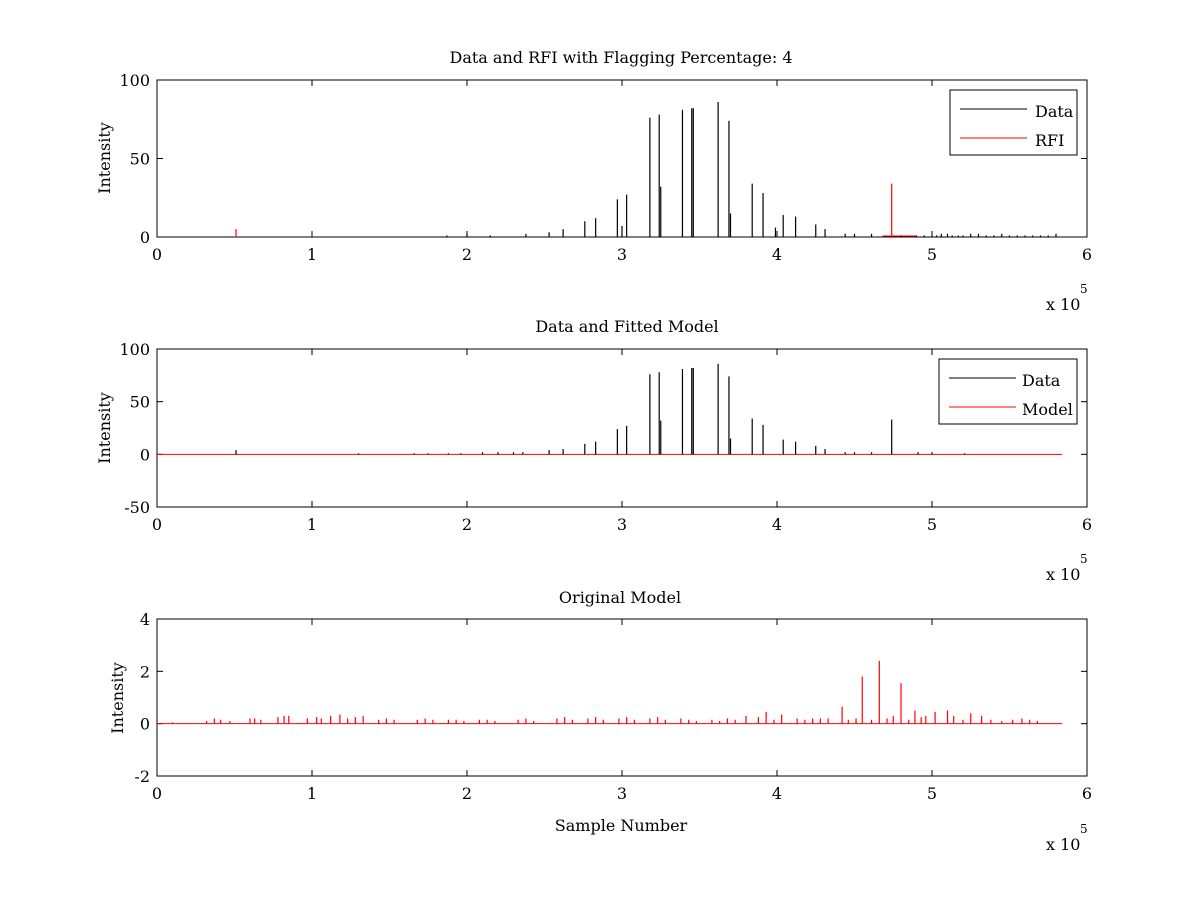  I want to click on y-tick-label: -2, so click(142, 776).